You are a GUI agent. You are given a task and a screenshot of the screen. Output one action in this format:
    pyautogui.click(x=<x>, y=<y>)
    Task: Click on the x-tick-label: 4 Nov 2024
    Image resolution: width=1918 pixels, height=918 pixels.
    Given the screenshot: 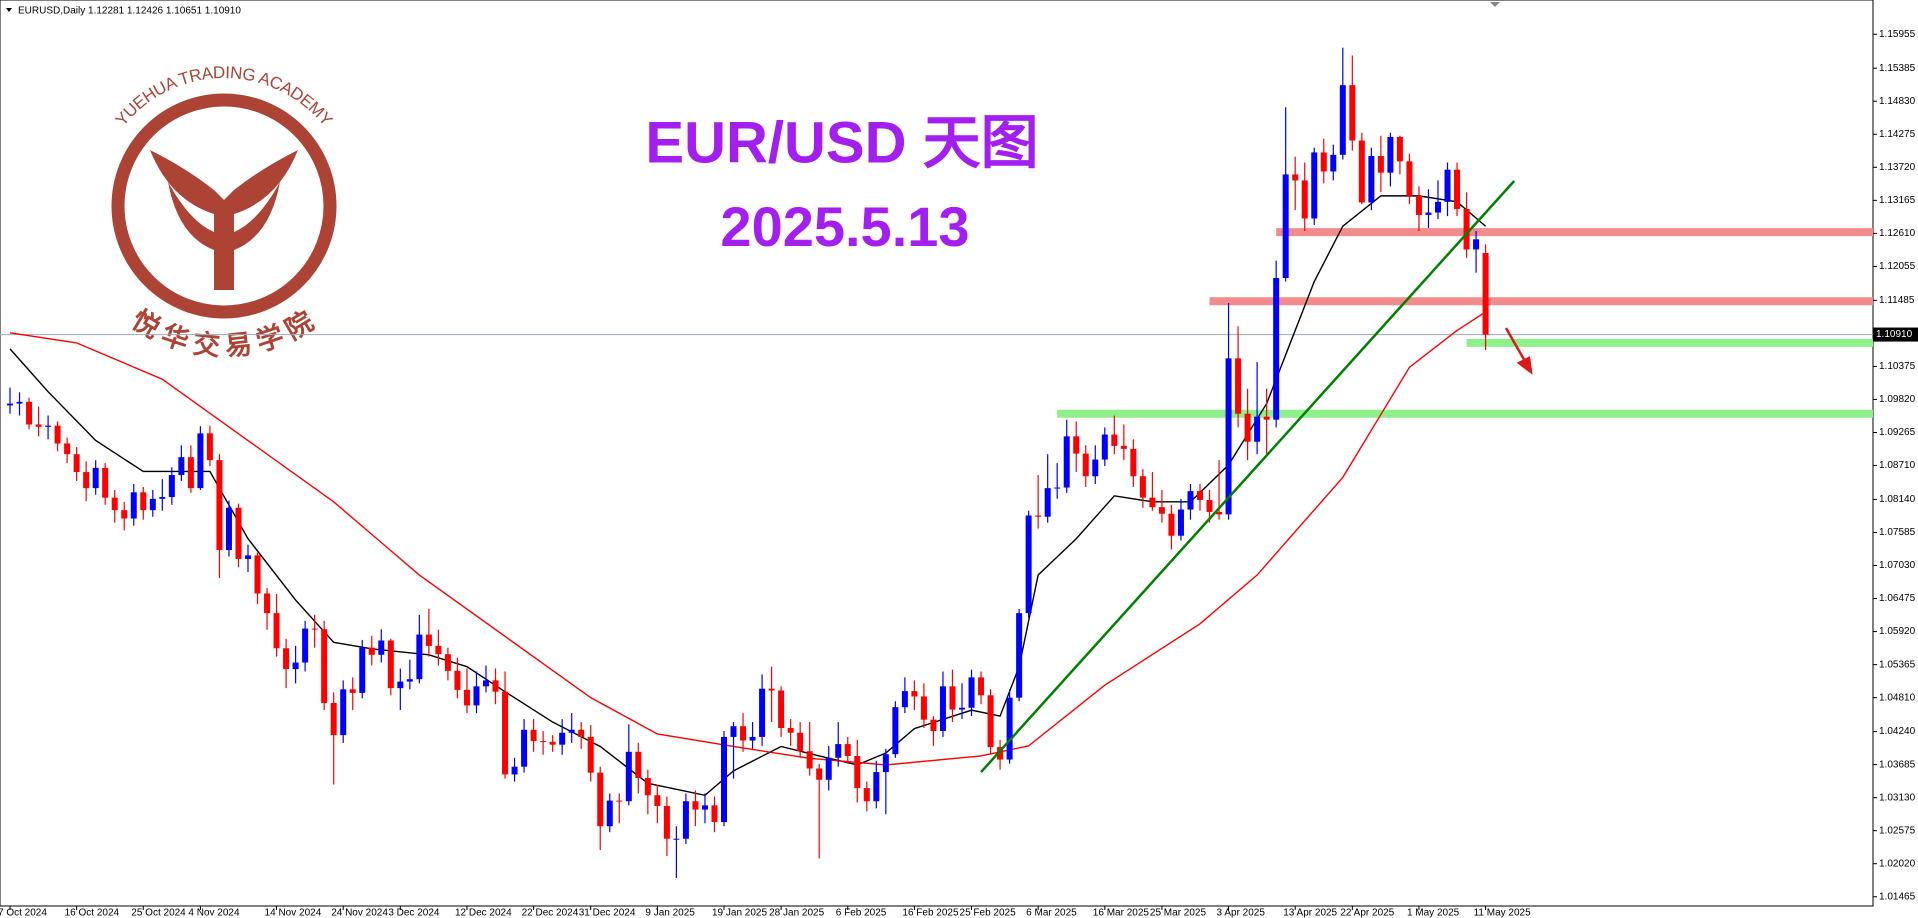 What is the action you would take?
    pyautogui.click(x=214, y=913)
    